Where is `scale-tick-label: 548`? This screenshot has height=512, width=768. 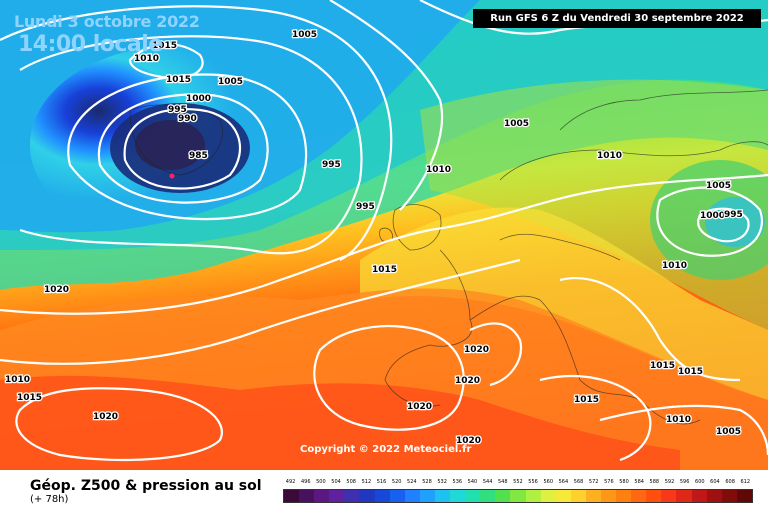
scale-tick-label: 548 is located at coordinates (502, 482).